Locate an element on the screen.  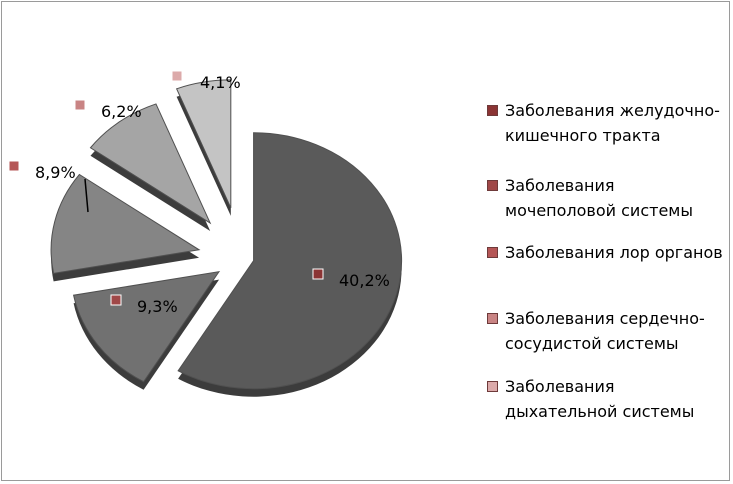
legend-label: Заболевания лор органов is located at coordinates (614, 252).